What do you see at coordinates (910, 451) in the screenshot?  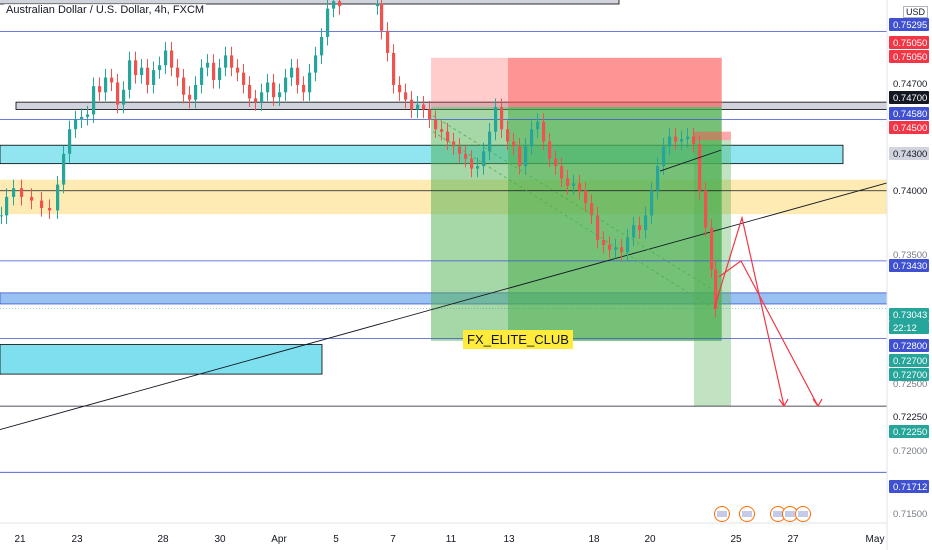 I see `price-axis-label-19: 0.72000` at bounding box center [910, 451].